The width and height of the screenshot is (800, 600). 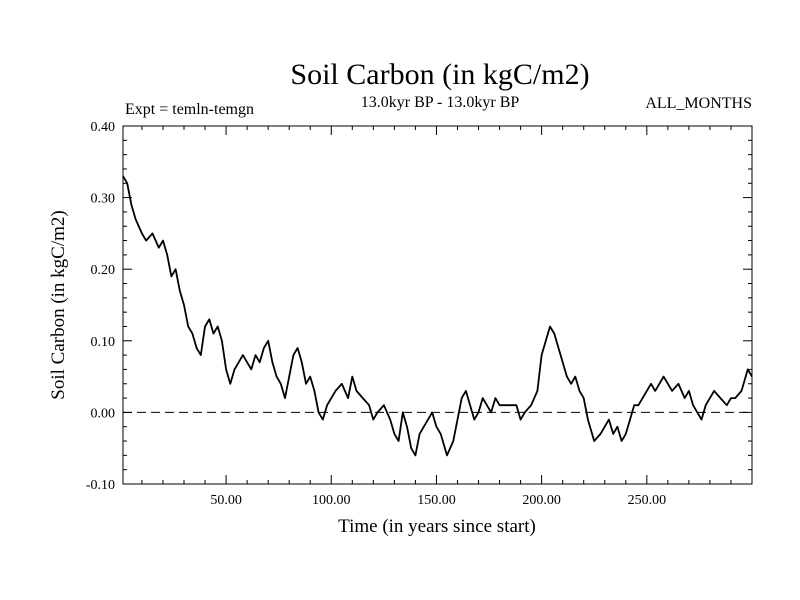 I want to click on chart-title: Soil Carbon (in kgC/m2), so click(x=439, y=74).